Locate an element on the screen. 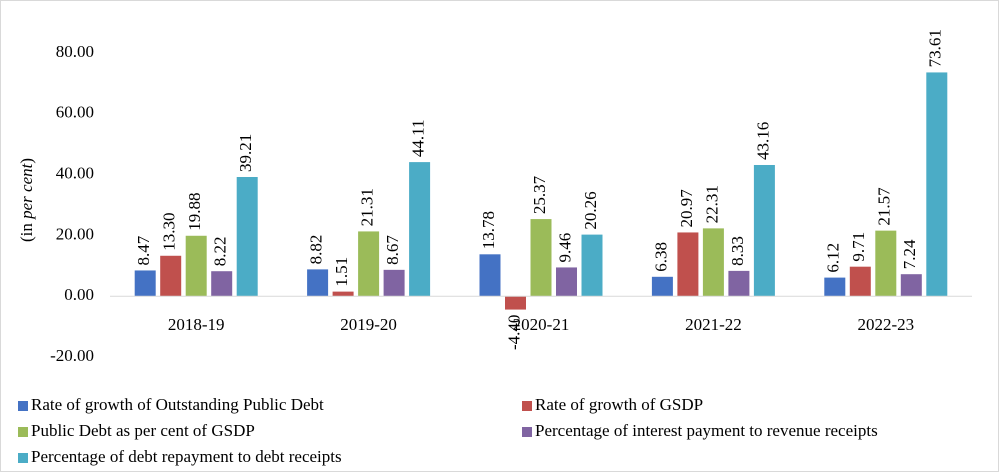 The height and width of the screenshot is (472, 999). data-label: 1.51 is located at coordinates (341, 272).